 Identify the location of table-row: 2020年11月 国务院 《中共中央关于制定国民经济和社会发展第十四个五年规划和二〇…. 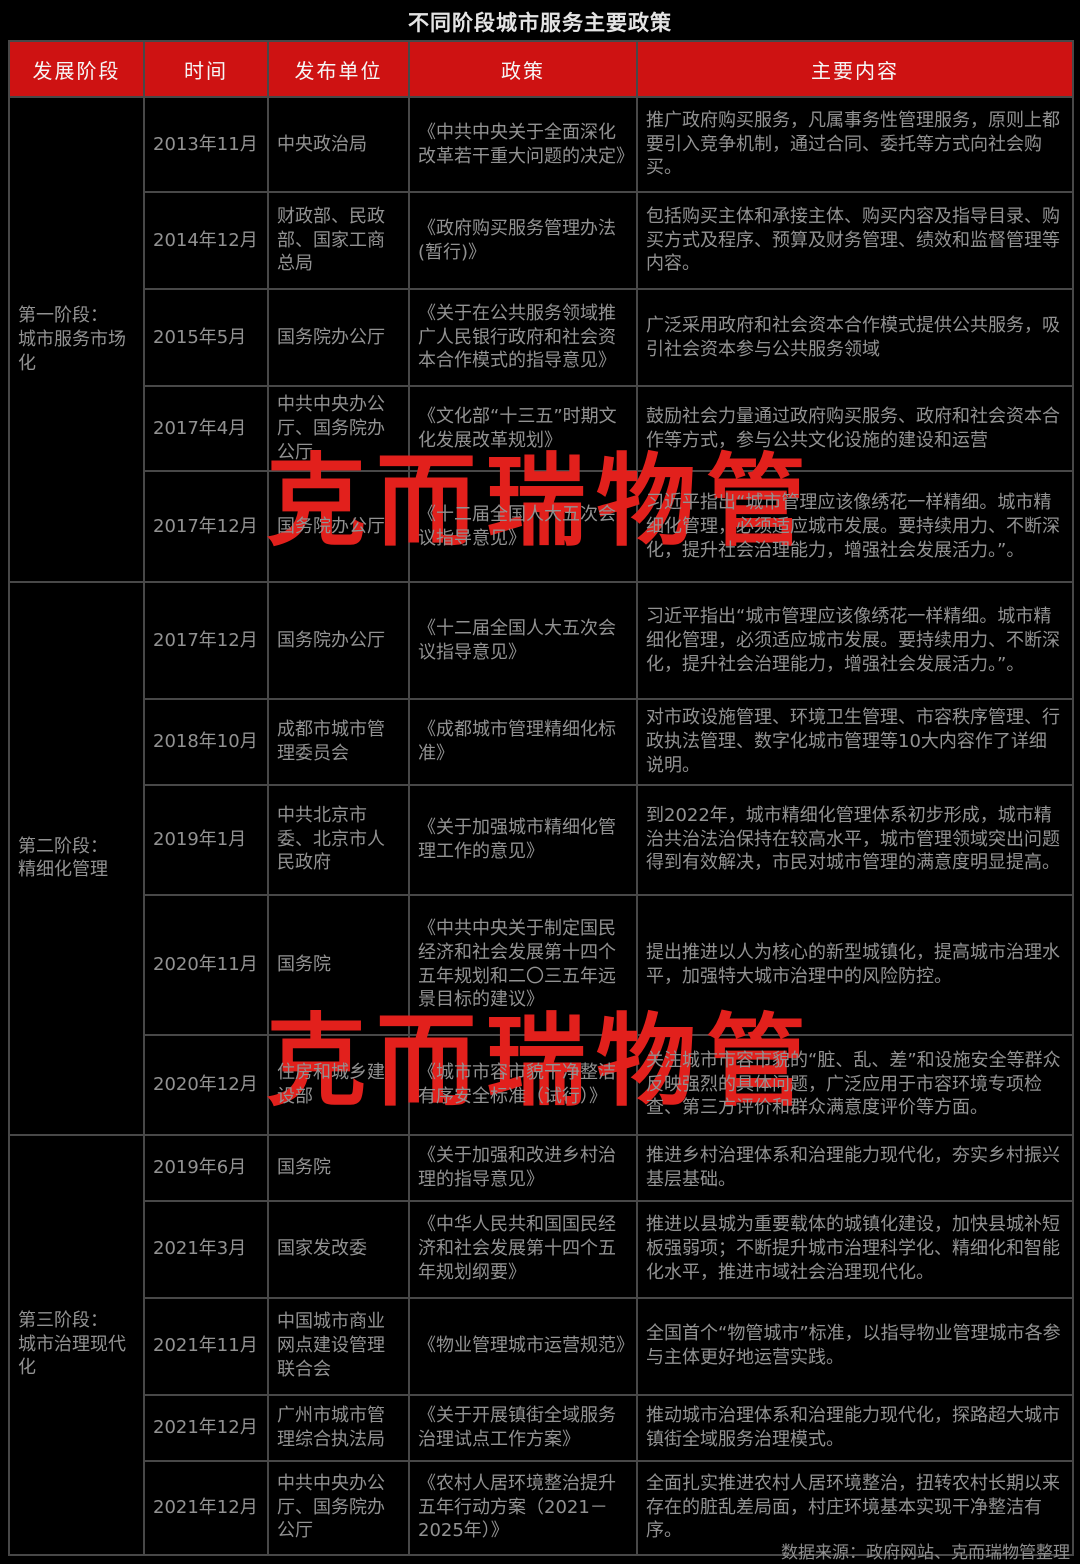
(541, 964).